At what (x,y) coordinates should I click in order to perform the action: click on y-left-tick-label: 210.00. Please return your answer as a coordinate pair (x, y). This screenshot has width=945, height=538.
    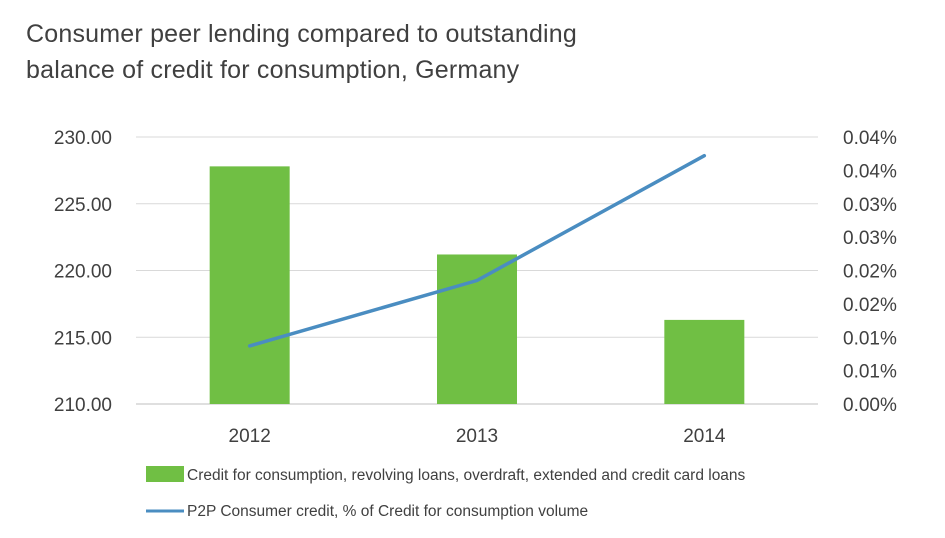
    Looking at the image, I should click on (83, 405).